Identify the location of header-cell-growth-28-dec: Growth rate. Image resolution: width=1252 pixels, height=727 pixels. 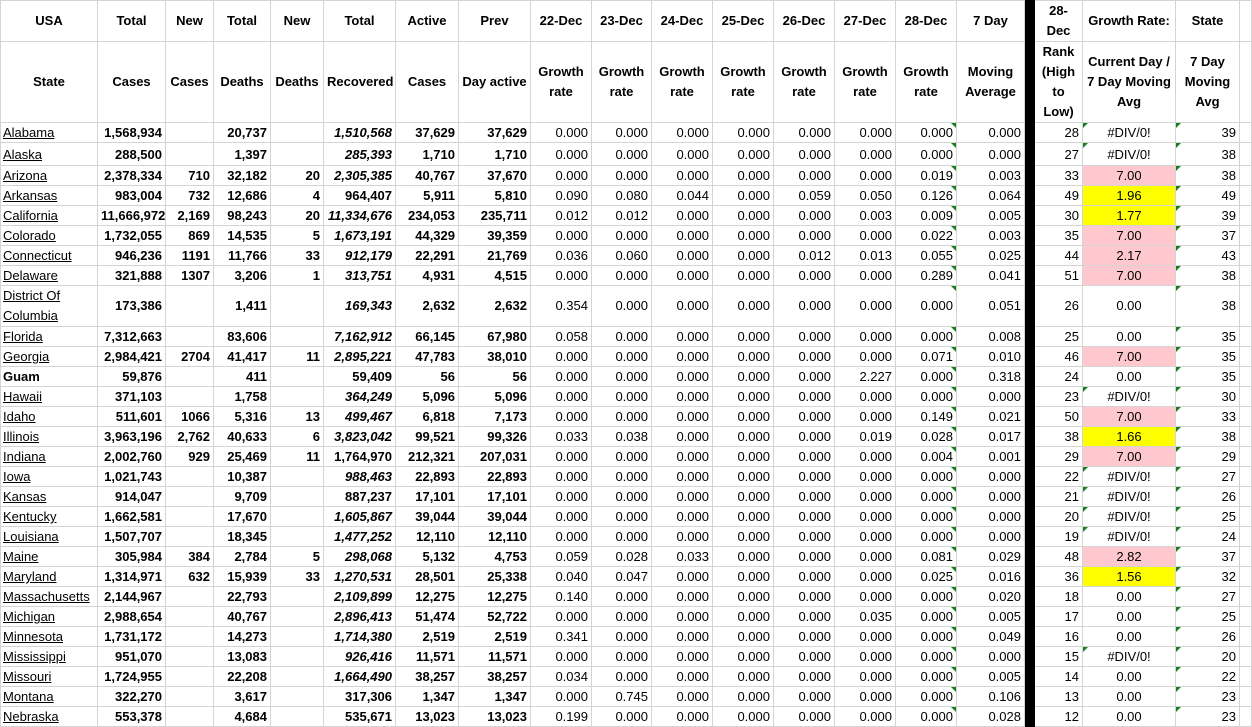
(926, 82).